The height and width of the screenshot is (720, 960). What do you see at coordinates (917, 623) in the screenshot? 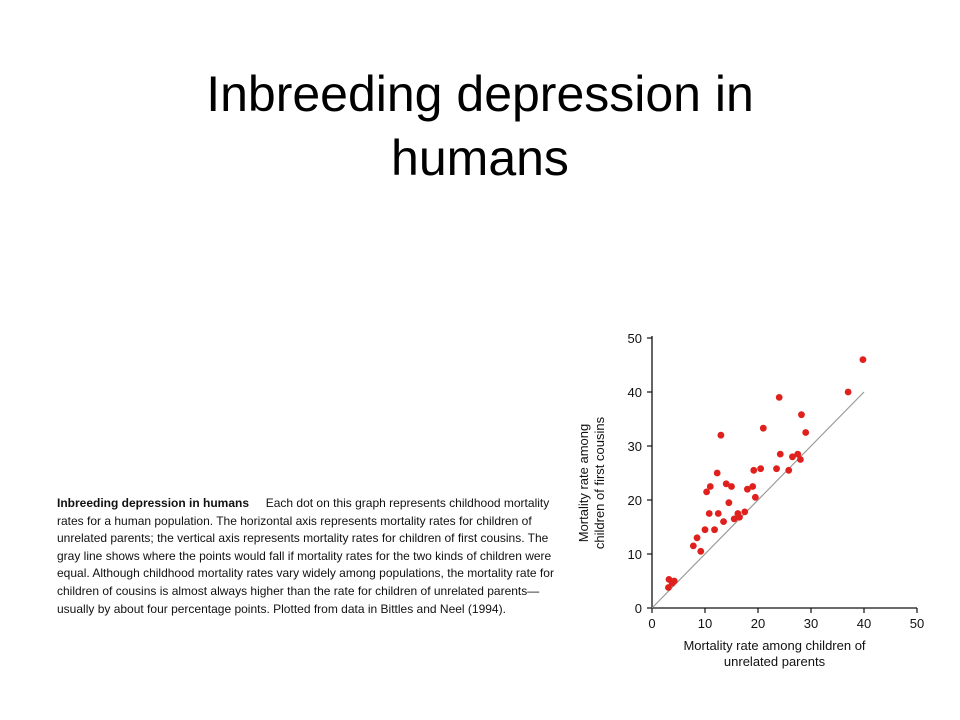
I see `x-tick-label: 50` at bounding box center [917, 623].